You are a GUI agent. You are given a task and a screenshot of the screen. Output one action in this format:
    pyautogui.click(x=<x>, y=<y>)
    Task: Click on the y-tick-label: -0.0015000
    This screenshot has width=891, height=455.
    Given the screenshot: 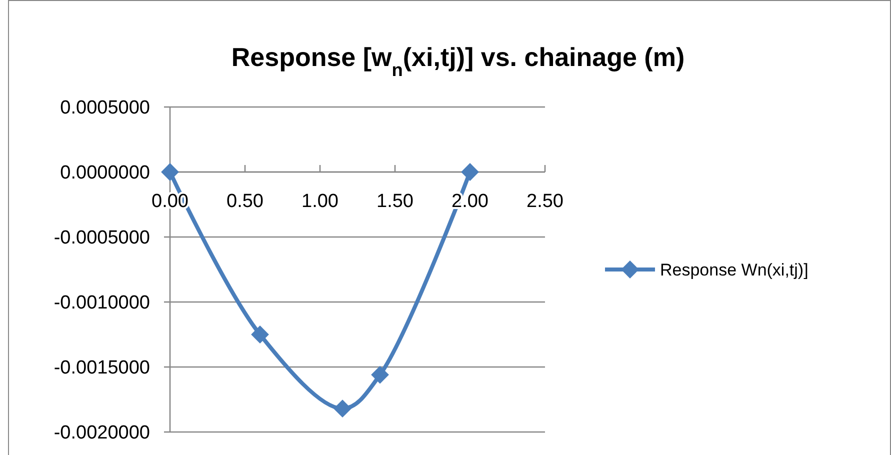 What is the action you would take?
    pyautogui.click(x=102, y=368)
    